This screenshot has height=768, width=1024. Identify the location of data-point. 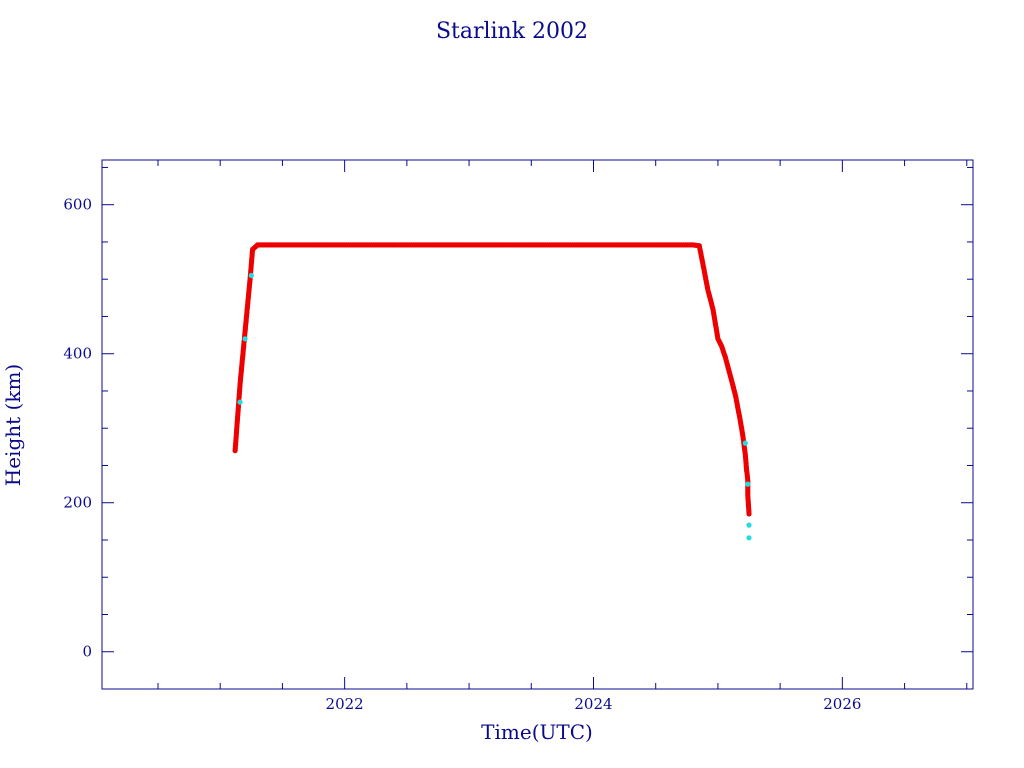
(749, 514).